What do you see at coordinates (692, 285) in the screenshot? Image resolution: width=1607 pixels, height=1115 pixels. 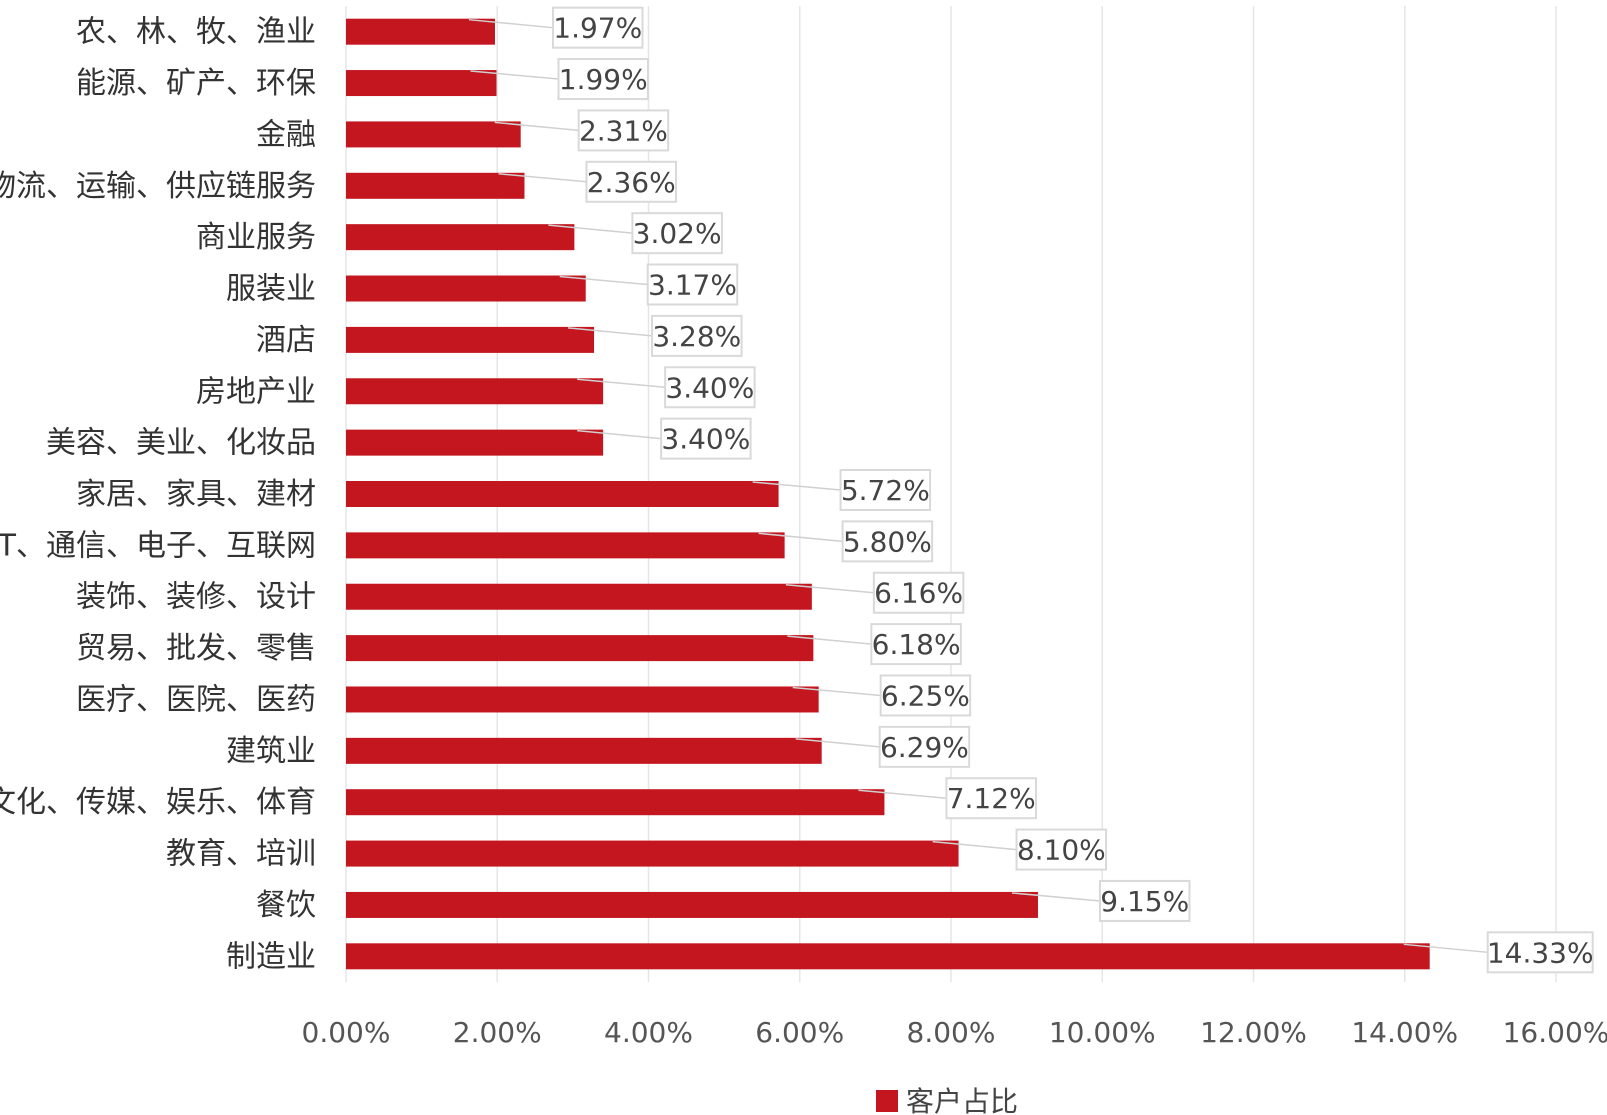 I see `data-label: 3.17%` at bounding box center [692, 285].